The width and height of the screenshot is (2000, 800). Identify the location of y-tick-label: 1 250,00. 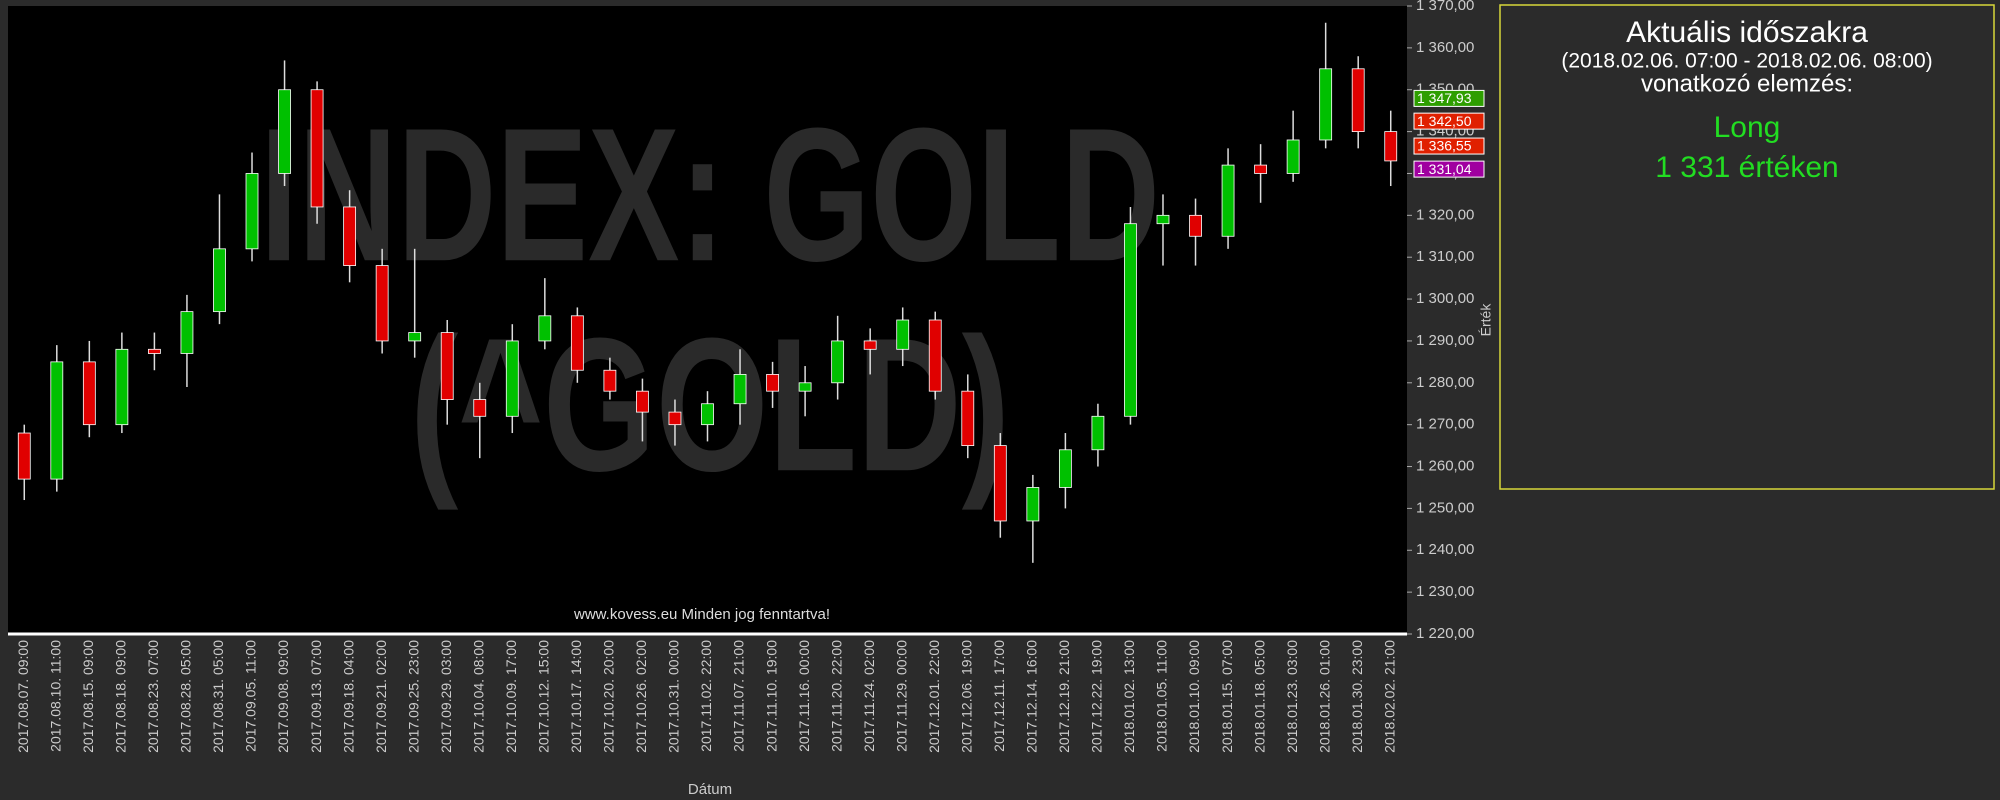
(1445, 507).